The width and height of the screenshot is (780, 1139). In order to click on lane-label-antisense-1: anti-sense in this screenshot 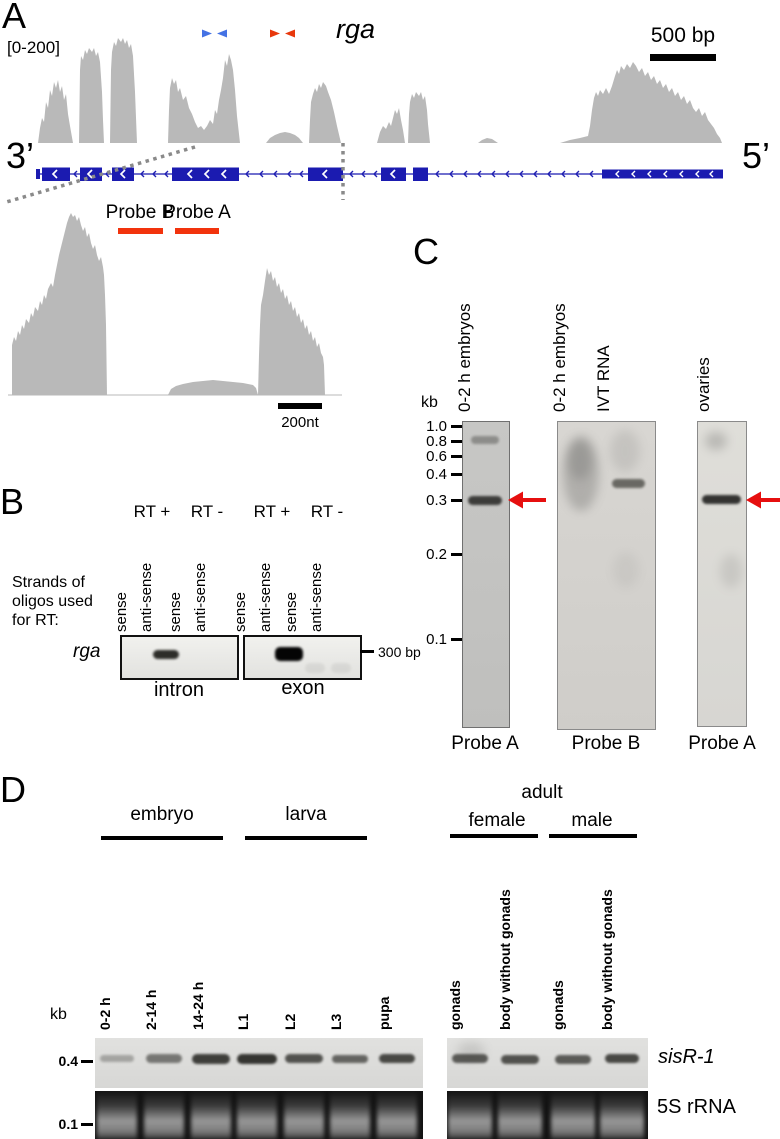, I will do `click(146, 597)`.